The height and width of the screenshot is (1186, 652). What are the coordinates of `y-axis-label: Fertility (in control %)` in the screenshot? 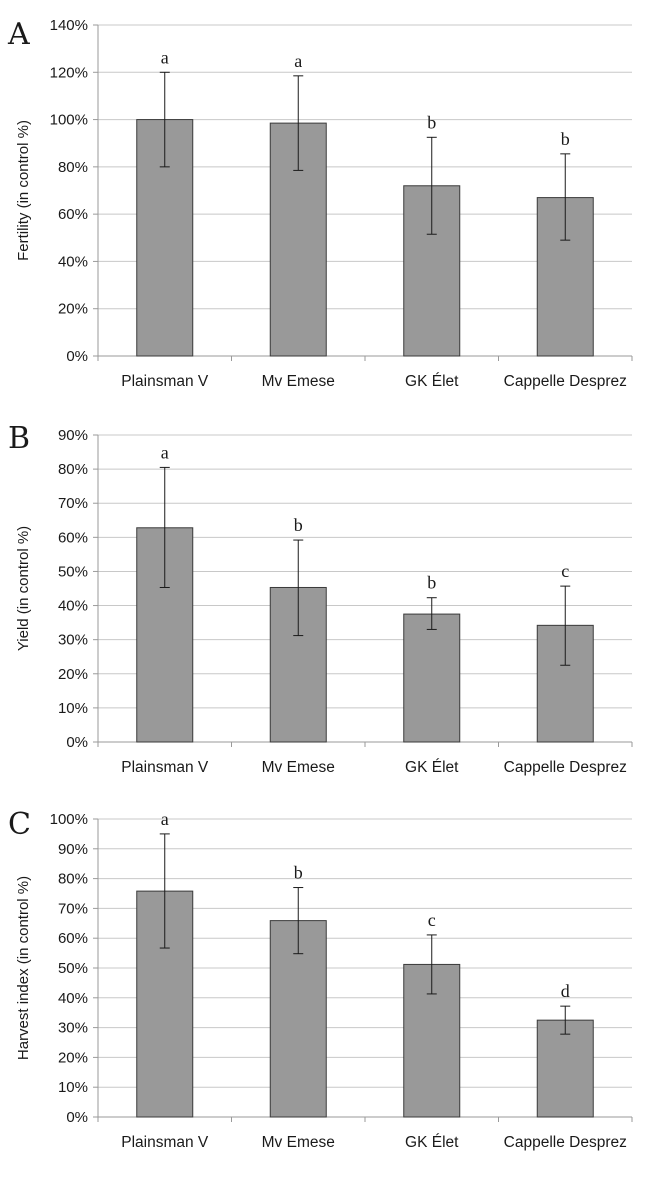 It's located at (23, 190).